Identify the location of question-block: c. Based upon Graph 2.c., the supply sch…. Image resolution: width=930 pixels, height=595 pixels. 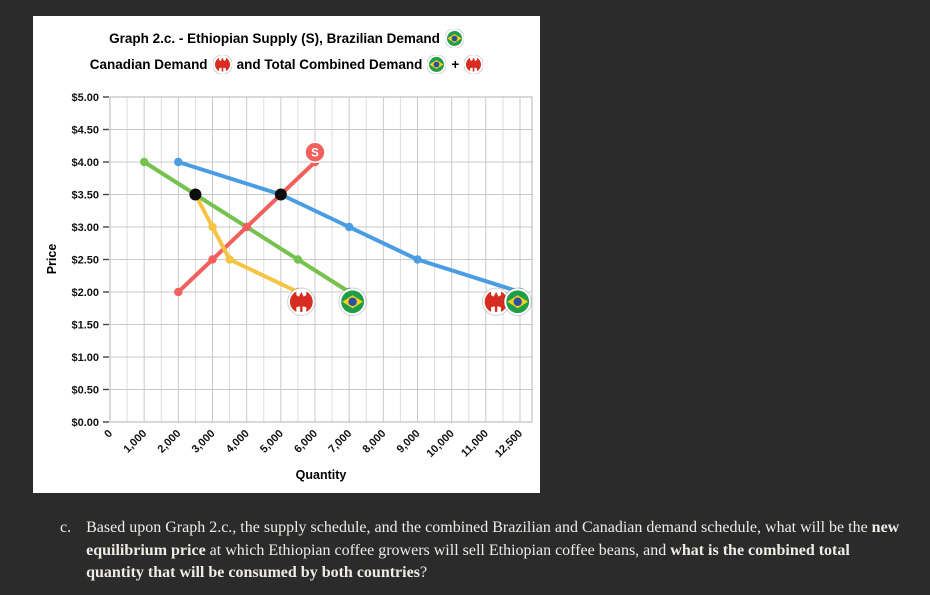
(485, 551).